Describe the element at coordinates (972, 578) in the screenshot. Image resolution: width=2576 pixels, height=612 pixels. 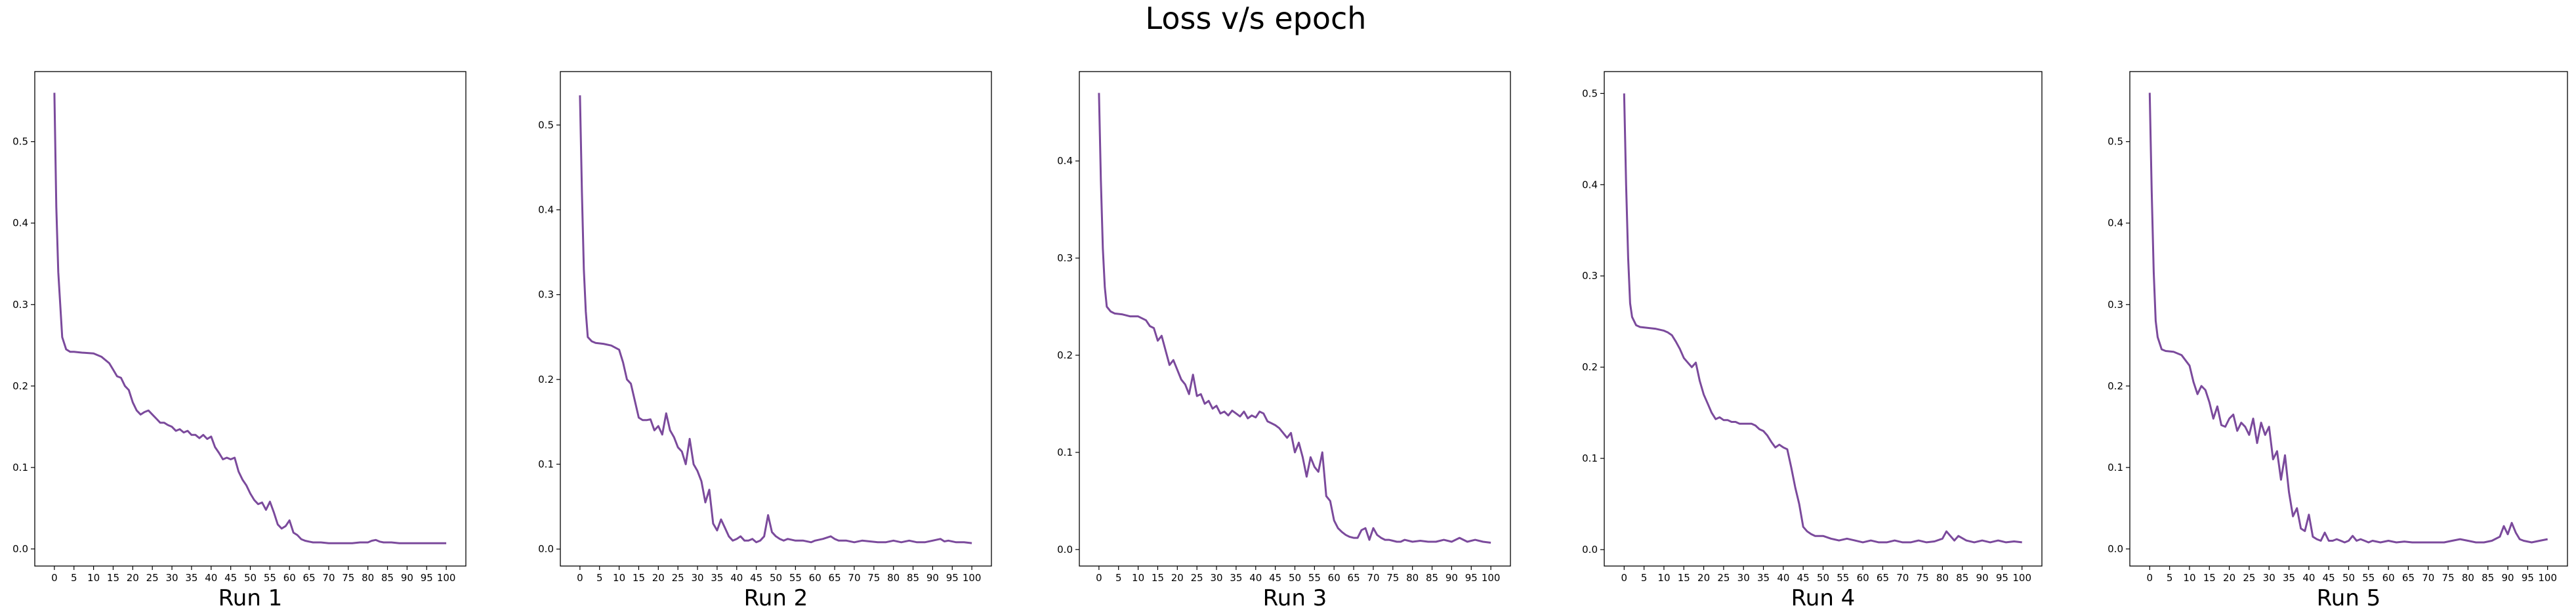
I see `x-tick-label: 100` at that location.